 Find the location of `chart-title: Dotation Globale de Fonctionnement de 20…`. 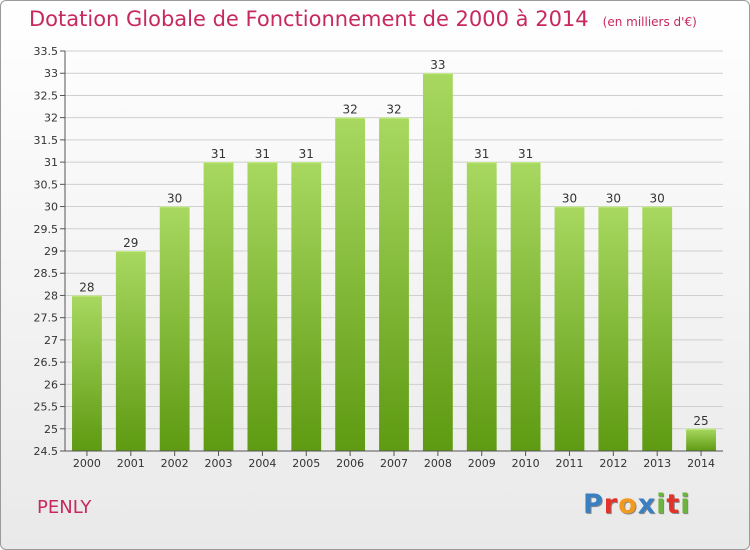

chart-title: Dotation Globale de Fonctionnement de 20… is located at coordinates (363, 19).